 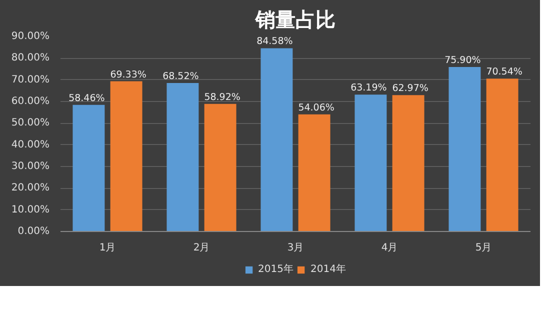 What do you see at coordinates (295, 20) in the screenshot?
I see `chart-title: 销量占比` at bounding box center [295, 20].